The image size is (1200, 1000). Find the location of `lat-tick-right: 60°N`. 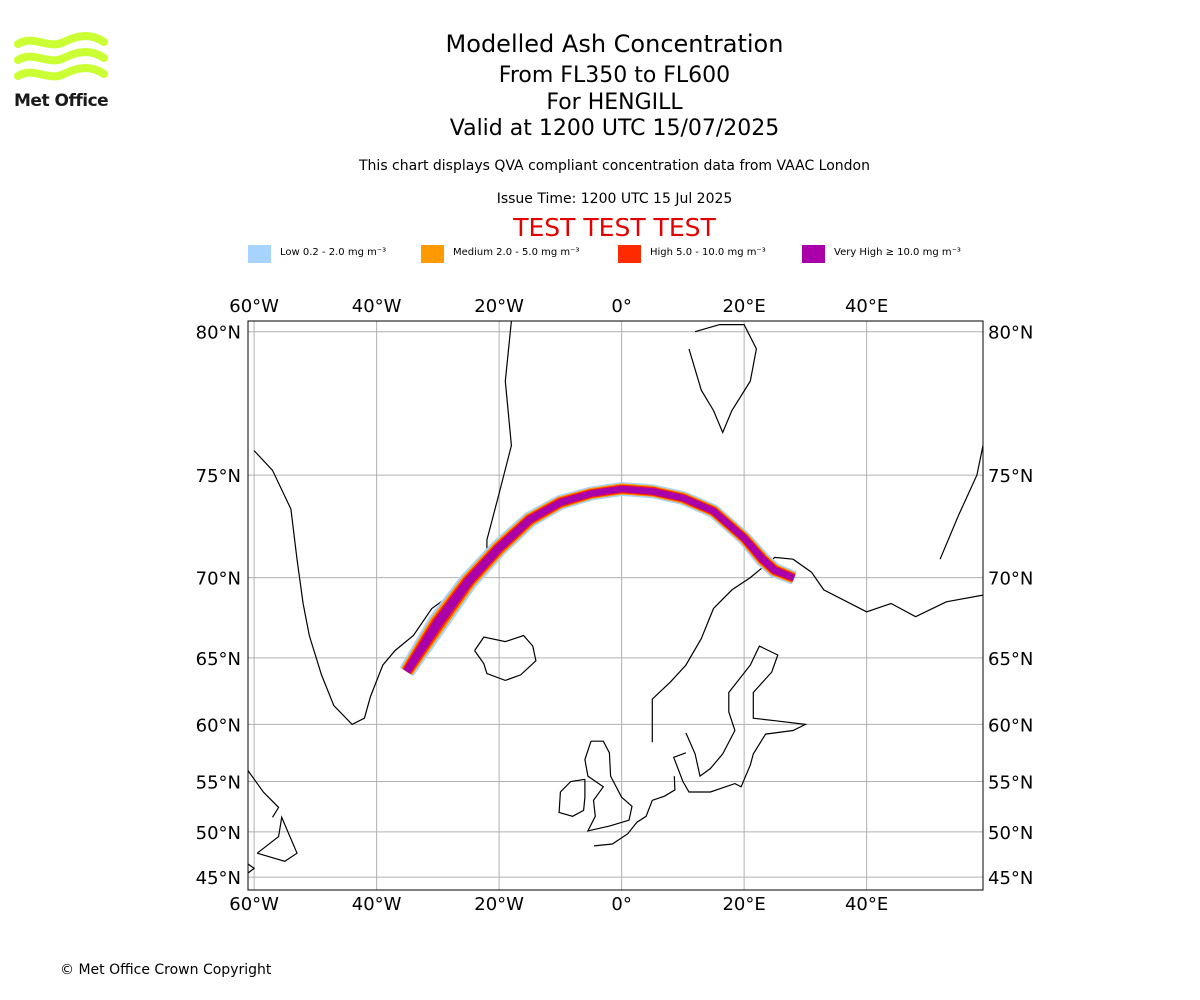

lat-tick-right: 60°N is located at coordinates (1010, 725).